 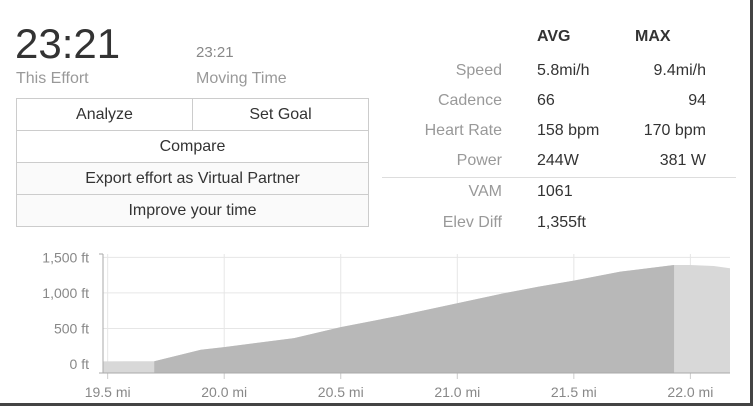 I want to click on effort-time-label: This Effort, so click(x=52, y=78).